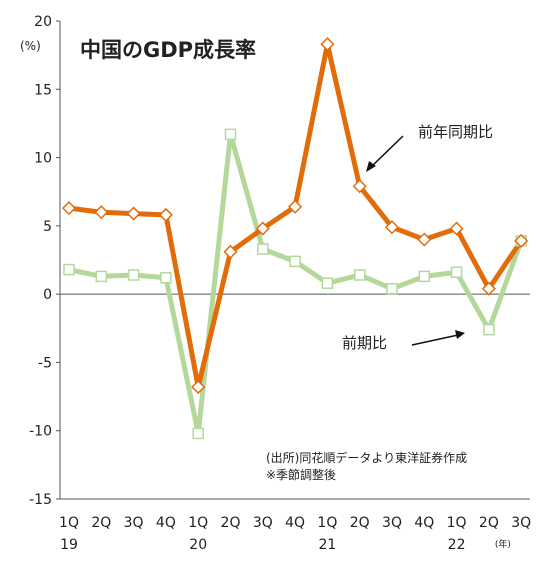  What do you see at coordinates (69, 545) in the screenshot?
I see `x-year-label: 19` at bounding box center [69, 545].